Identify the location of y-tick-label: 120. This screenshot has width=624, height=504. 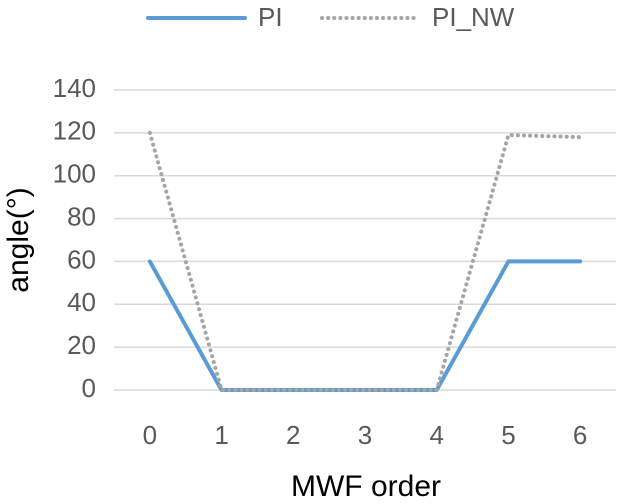
(74, 131).